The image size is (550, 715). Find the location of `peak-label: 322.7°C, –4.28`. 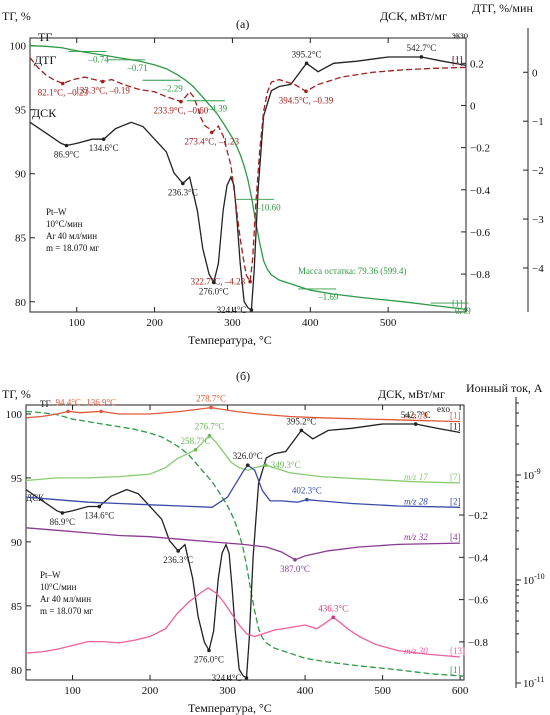

peak-label: 322.7°C, –4.28 is located at coordinates (217, 282).